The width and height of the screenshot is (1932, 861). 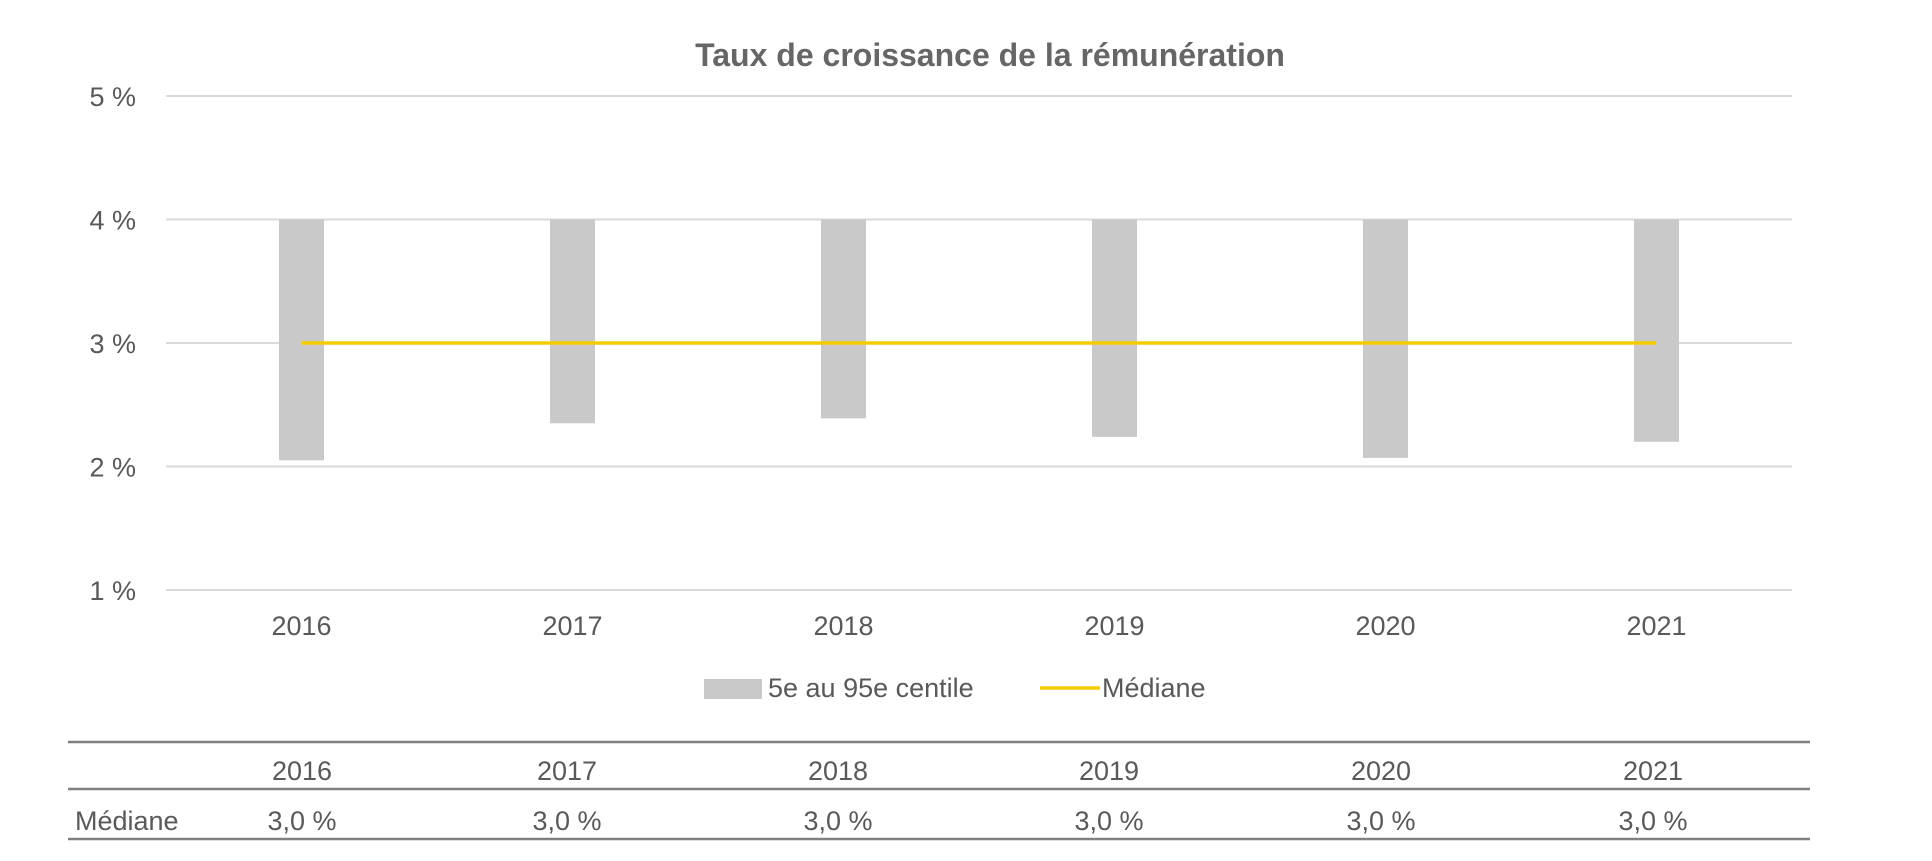 I want to click on table-column-header: 2019, so click(x=1109, y=771).